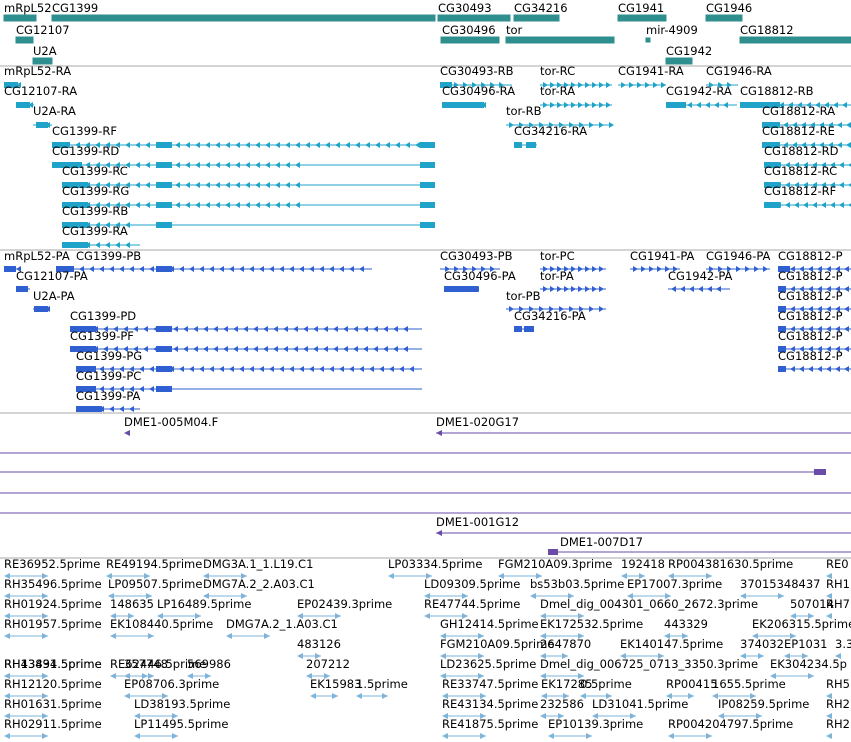 Image resolution: width=851 pixels, height=742 pixels. I want to click on gene-label: CG30493, so click(465, 8).